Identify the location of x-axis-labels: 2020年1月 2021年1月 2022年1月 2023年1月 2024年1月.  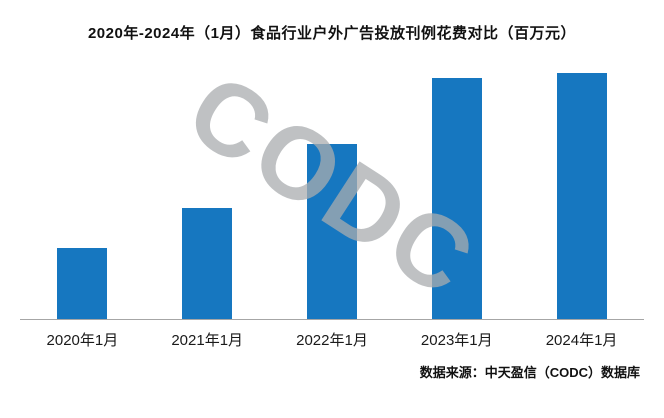
(332, 335).